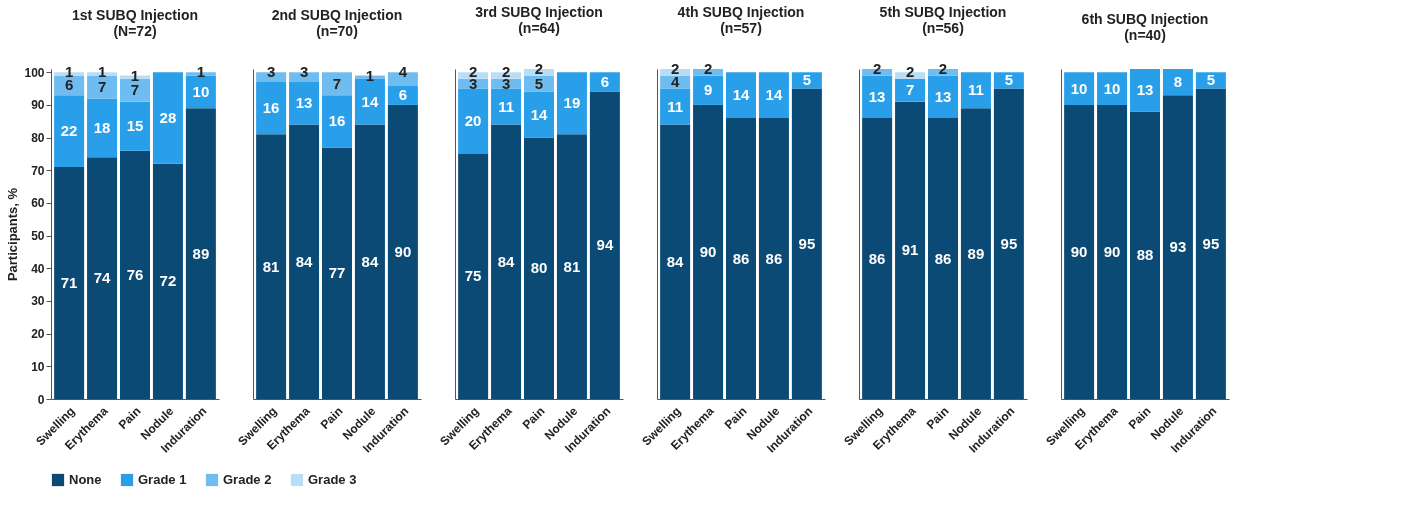  I want to click on data-label: 1, so click(201, 72).